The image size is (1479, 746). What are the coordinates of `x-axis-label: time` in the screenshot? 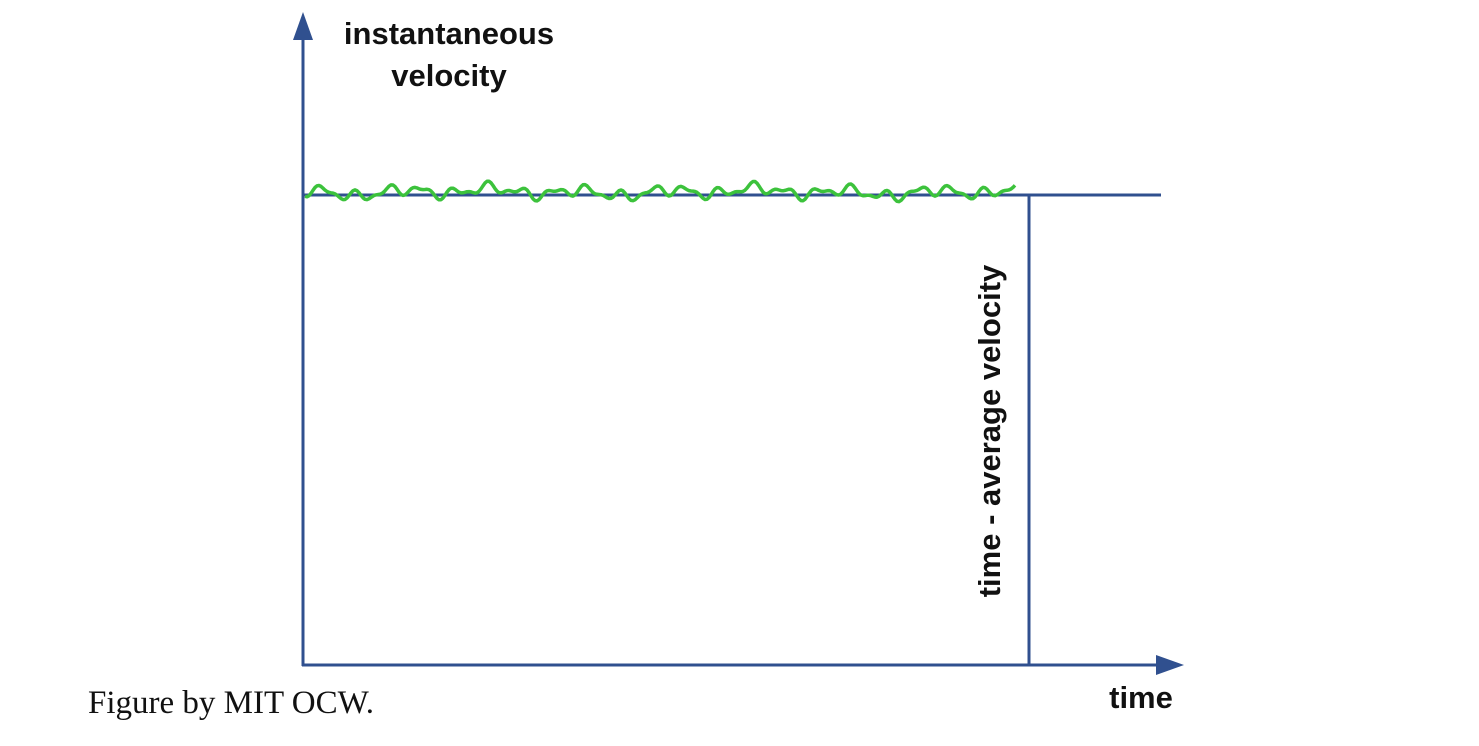 It's located at (1141, 697).